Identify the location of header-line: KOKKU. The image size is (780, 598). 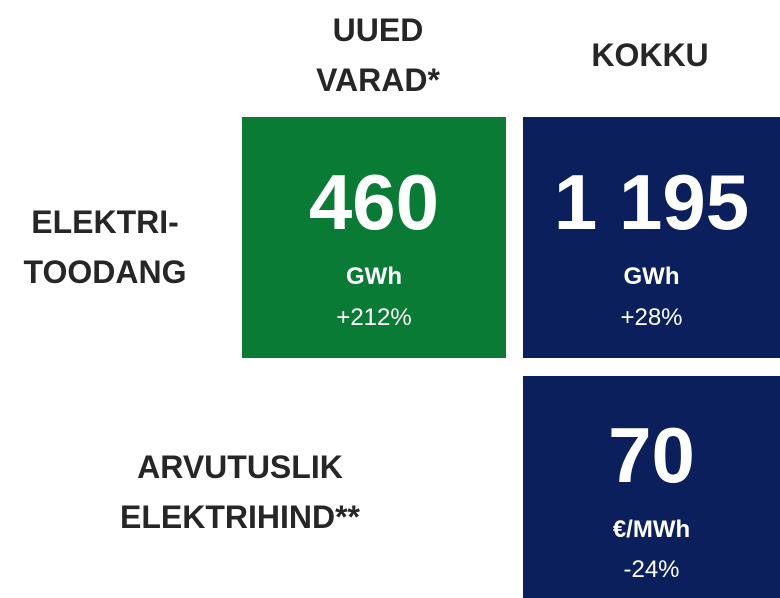
(650, 55).